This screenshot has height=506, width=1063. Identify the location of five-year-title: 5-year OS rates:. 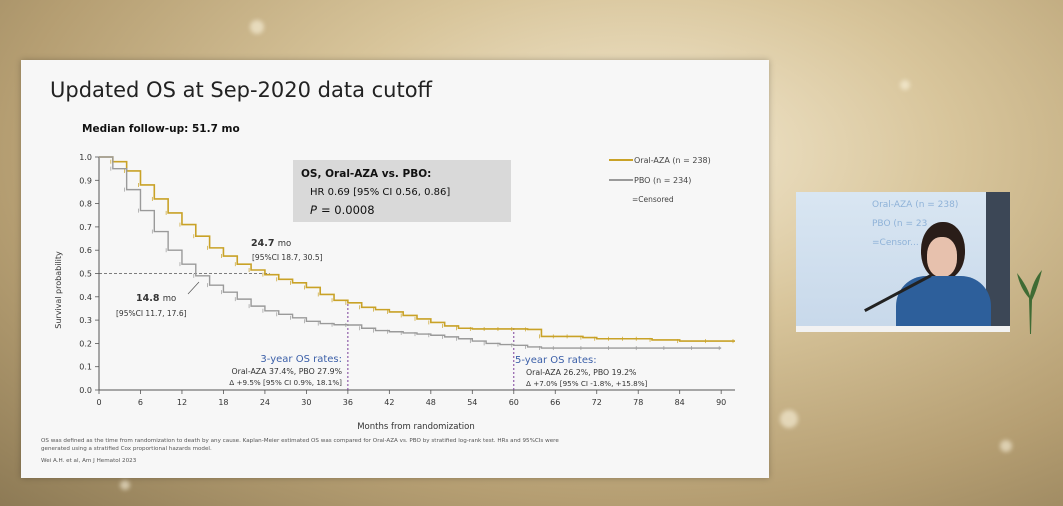
(556, 360).